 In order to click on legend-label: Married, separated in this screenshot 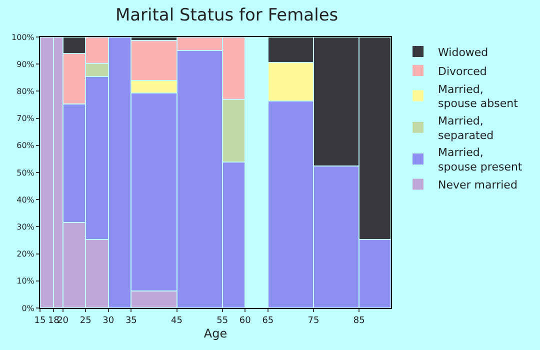, I will do `click(466, 128)`.